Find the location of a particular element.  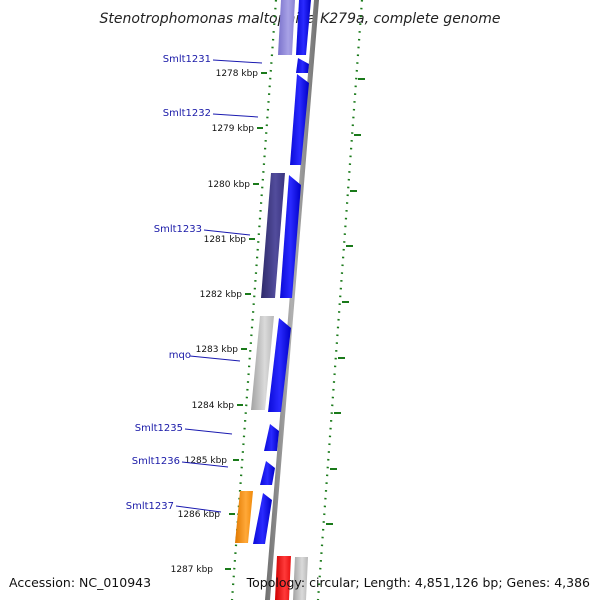

kbp-label-1282: 1282 kbp is located at coordinates (221, 295).